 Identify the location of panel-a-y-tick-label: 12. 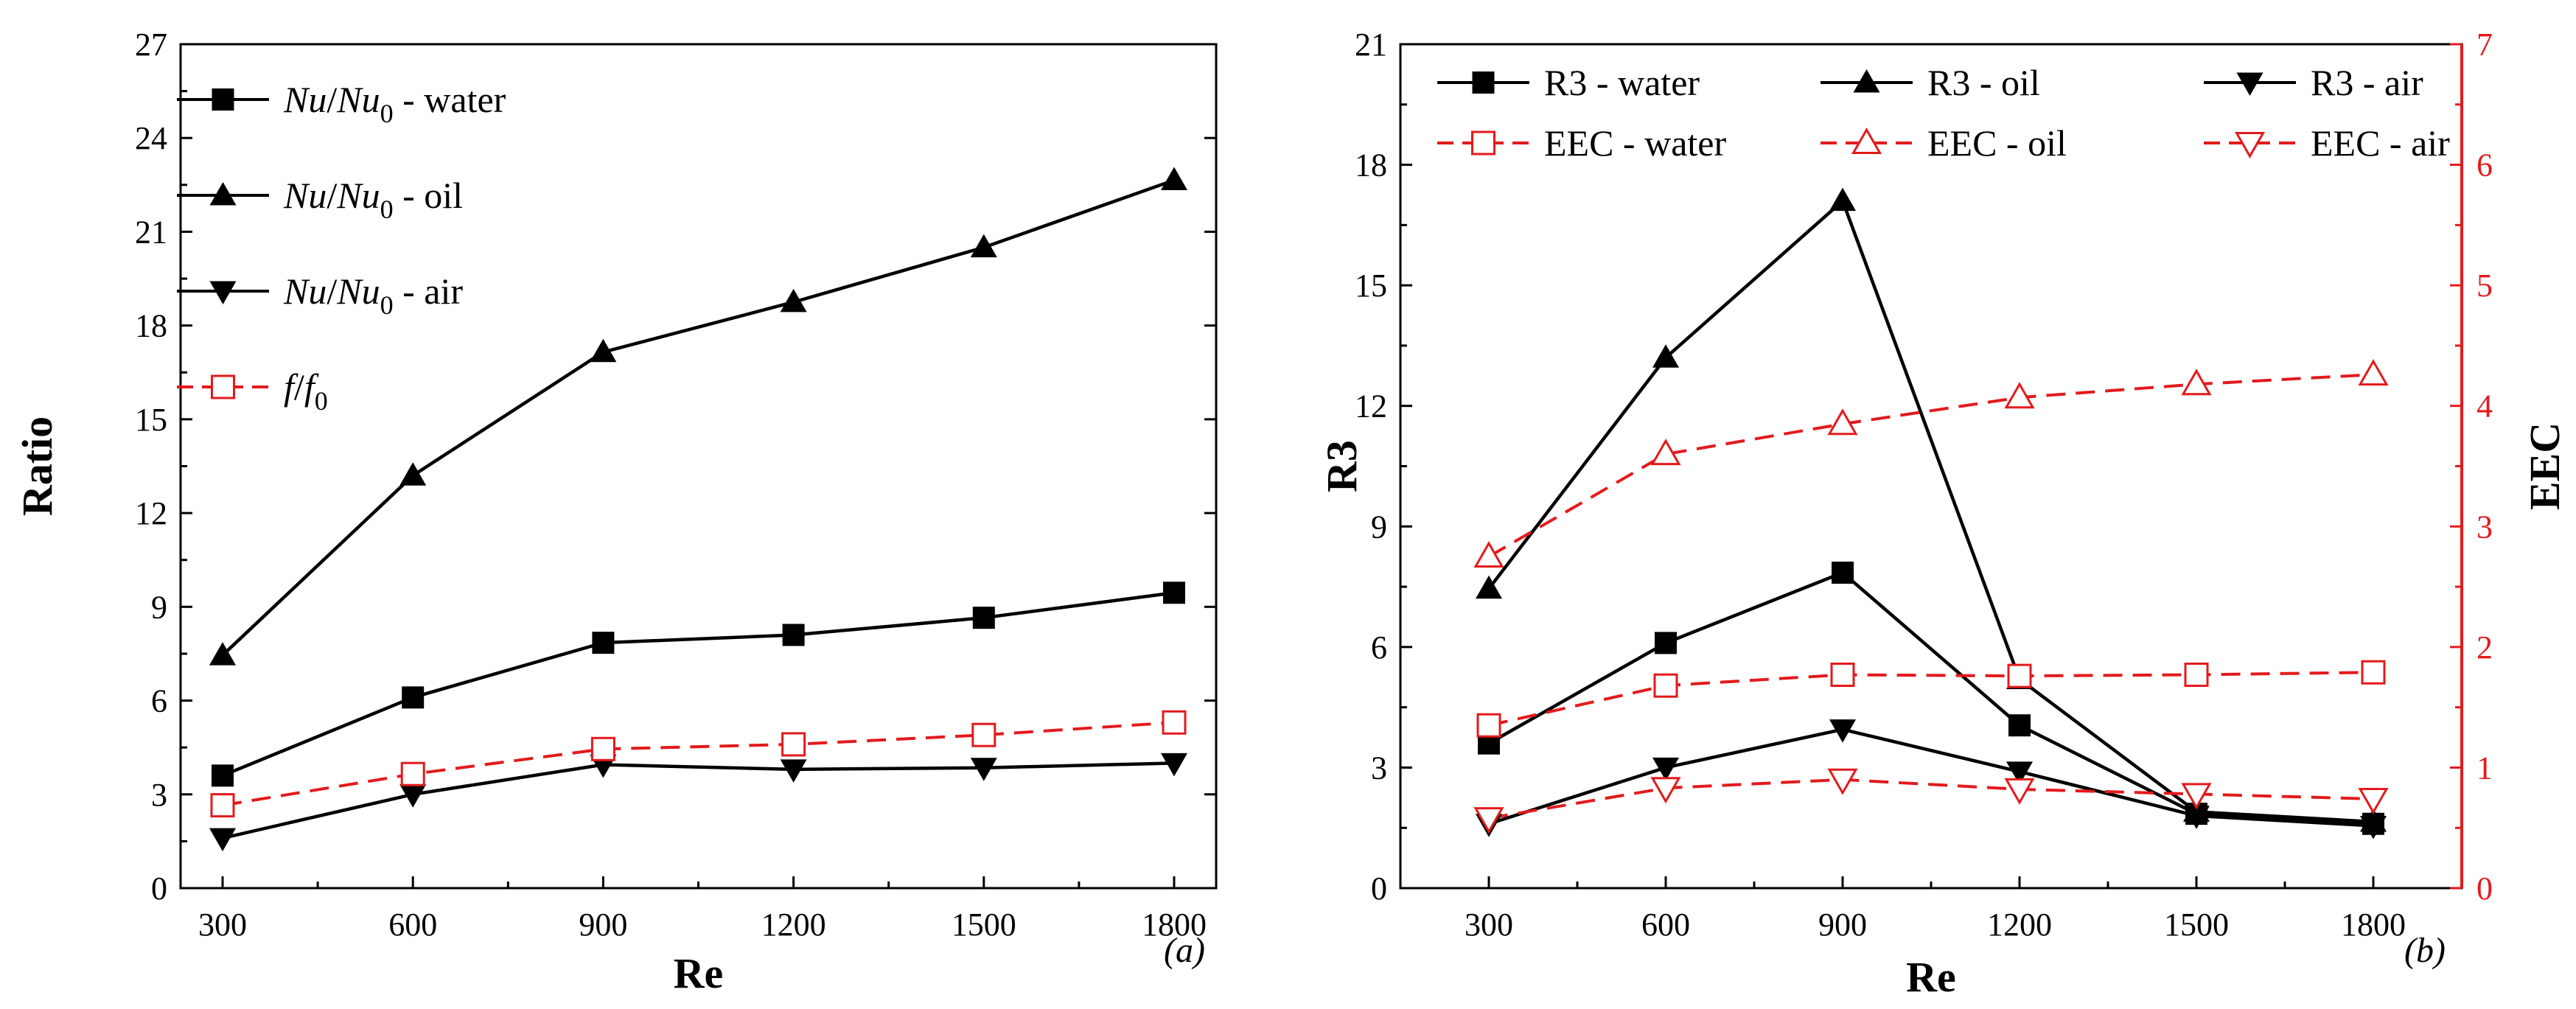
(151, 513).